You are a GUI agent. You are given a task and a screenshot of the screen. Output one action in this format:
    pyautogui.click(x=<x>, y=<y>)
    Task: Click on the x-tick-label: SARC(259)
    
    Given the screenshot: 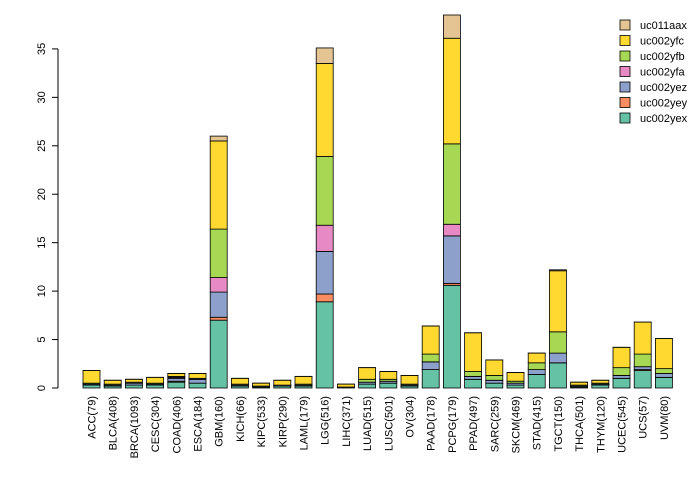 What is the action you would take?
    pyautogui.click(x=495, y=424)
    